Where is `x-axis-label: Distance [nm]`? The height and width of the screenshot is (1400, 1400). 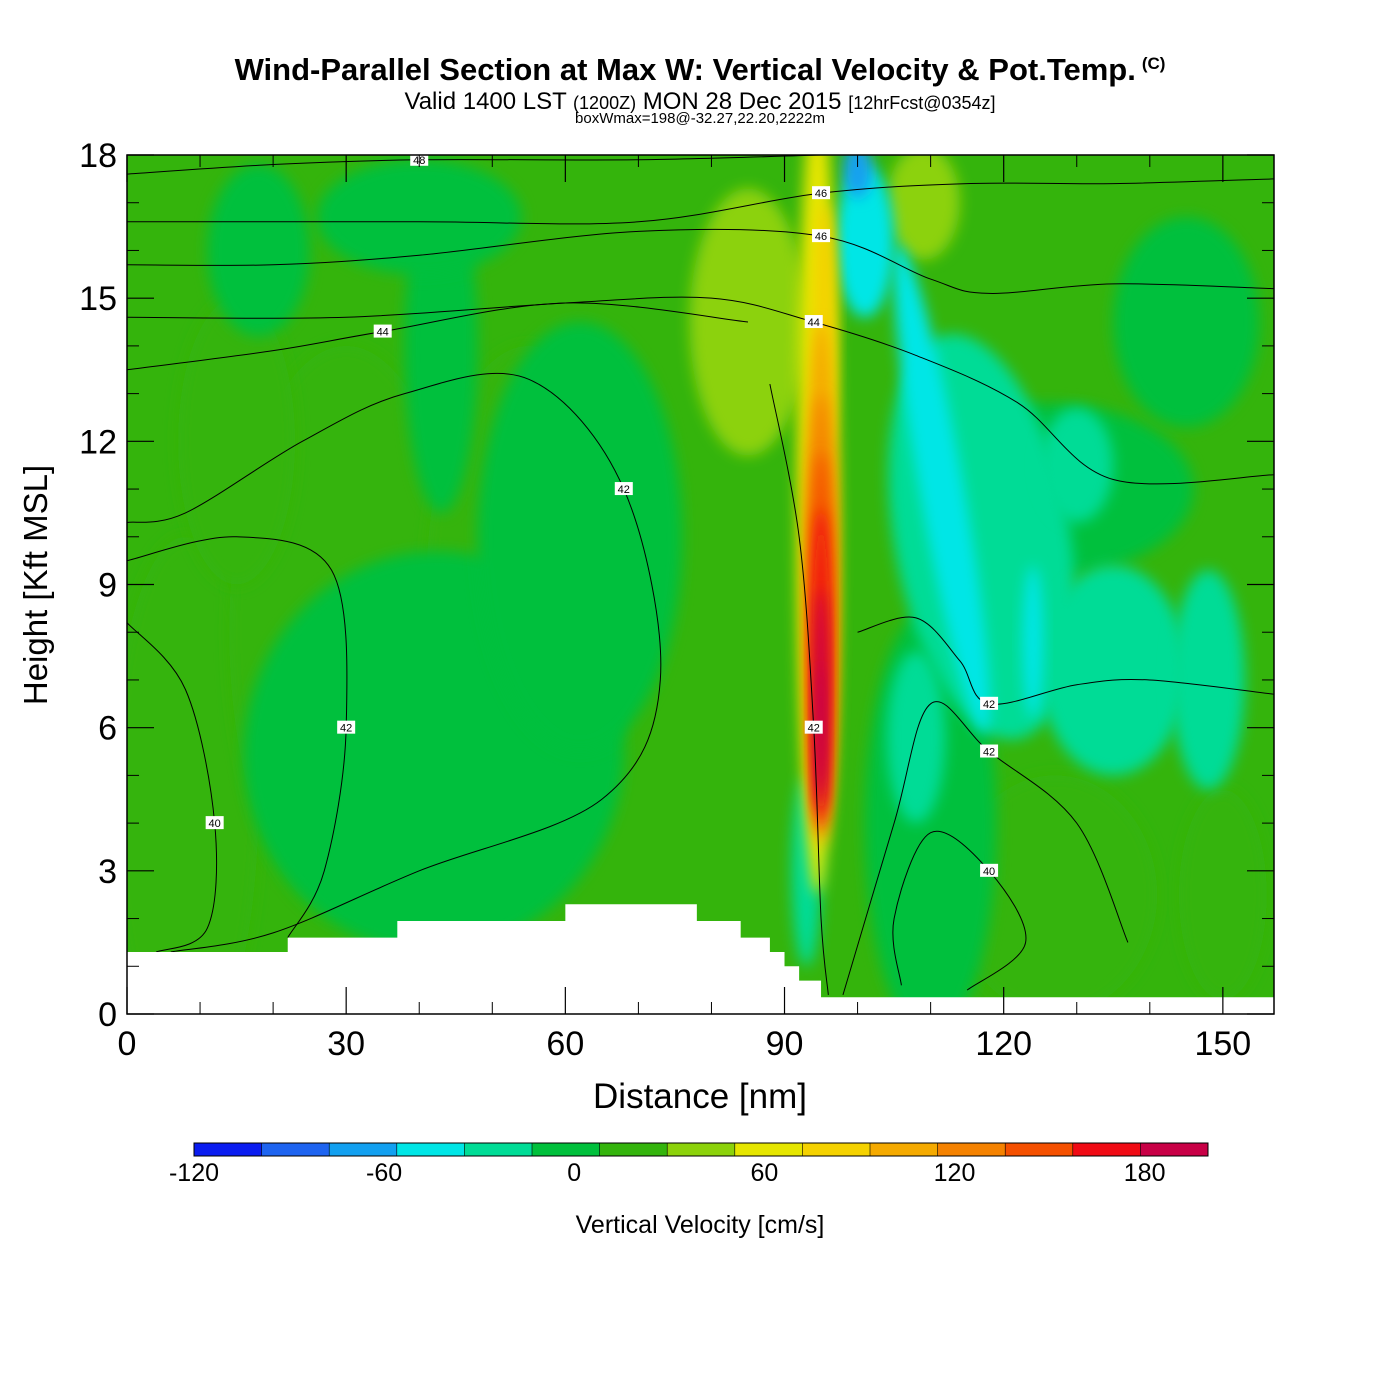 x-axis-label: Distance [nm] is located at coordinates (700, 1096).